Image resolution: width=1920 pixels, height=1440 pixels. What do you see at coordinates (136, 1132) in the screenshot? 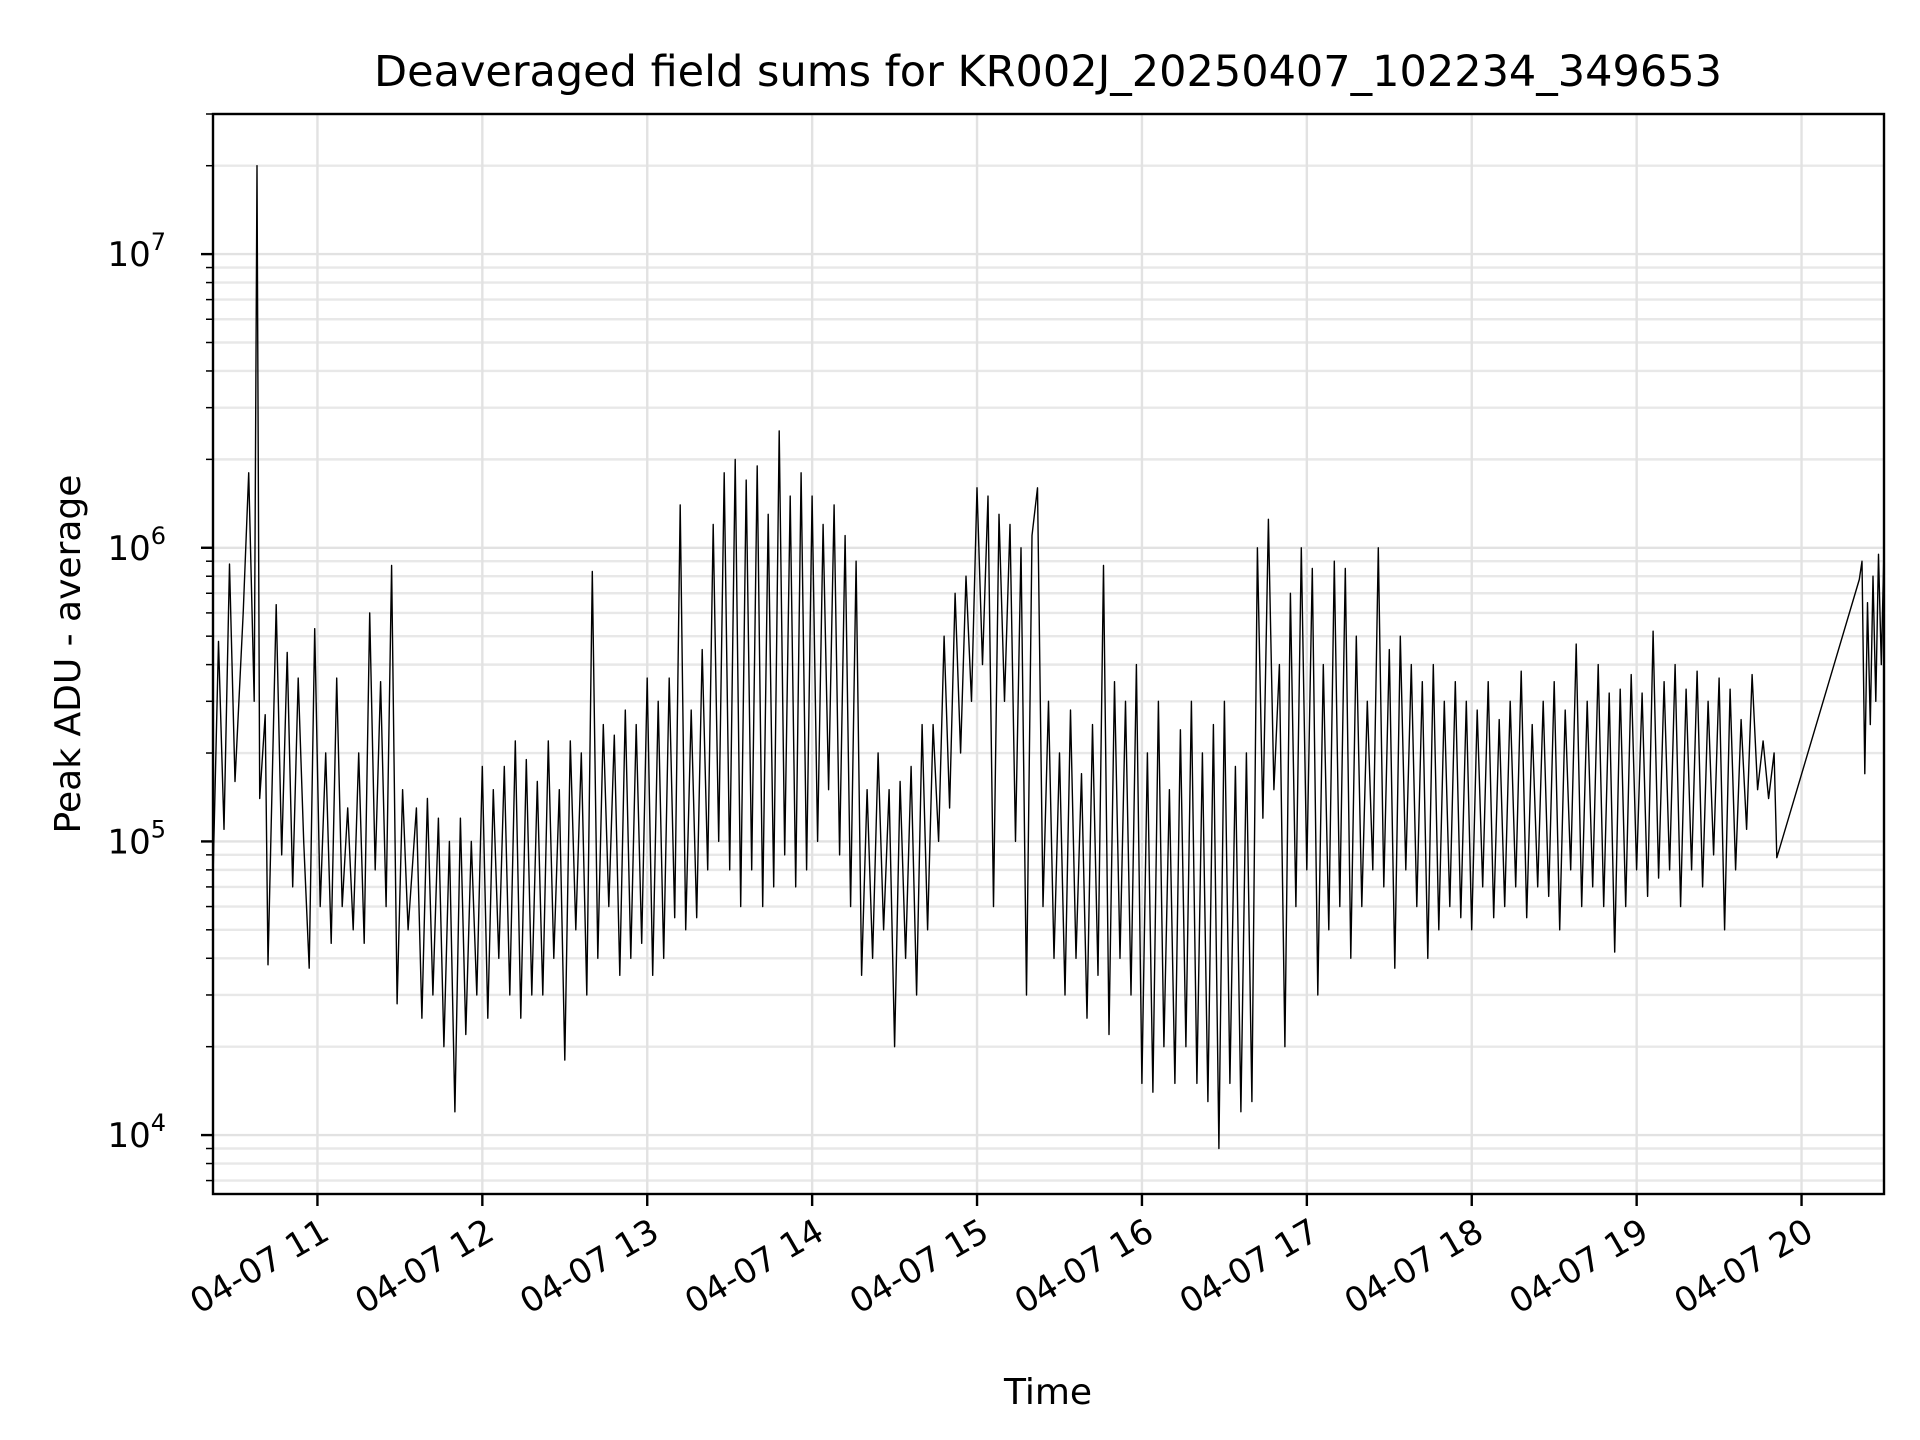
I see `y-tick-label: 10⁴` at bounding box center [136, 1132].